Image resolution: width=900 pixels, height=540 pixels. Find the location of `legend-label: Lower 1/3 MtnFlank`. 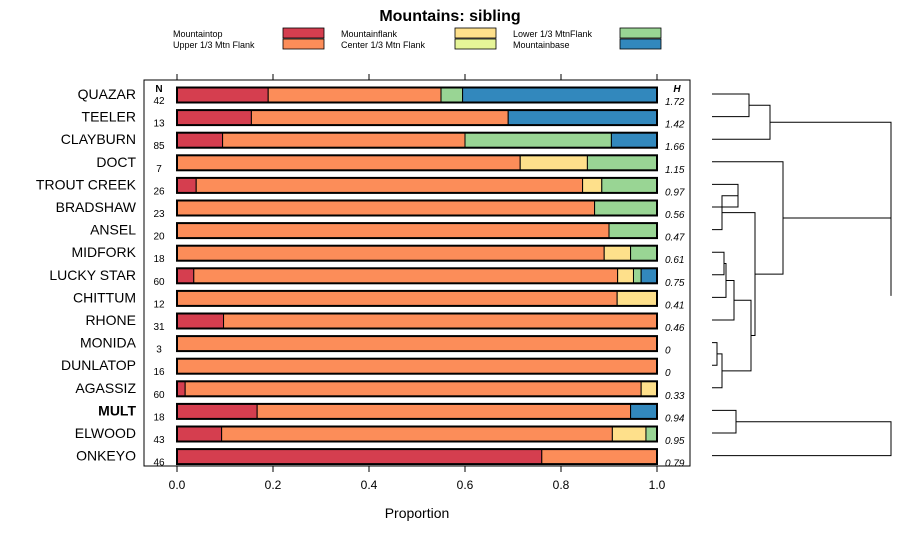

legend-label: Lower 1/3 MtnFlank is located at coordinates (553, 34).